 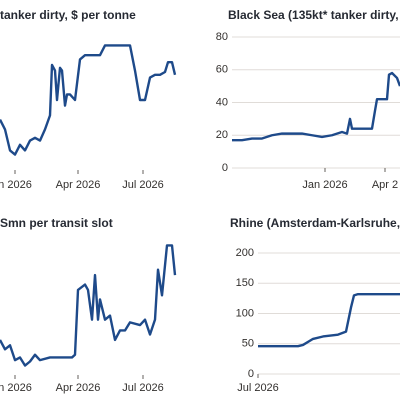 What do you see at coordinates (314, 15) in the screenshot?
I see `chart-title: Black Sea (135kt* tanker dirty, $` at bounding box center [314, 15].